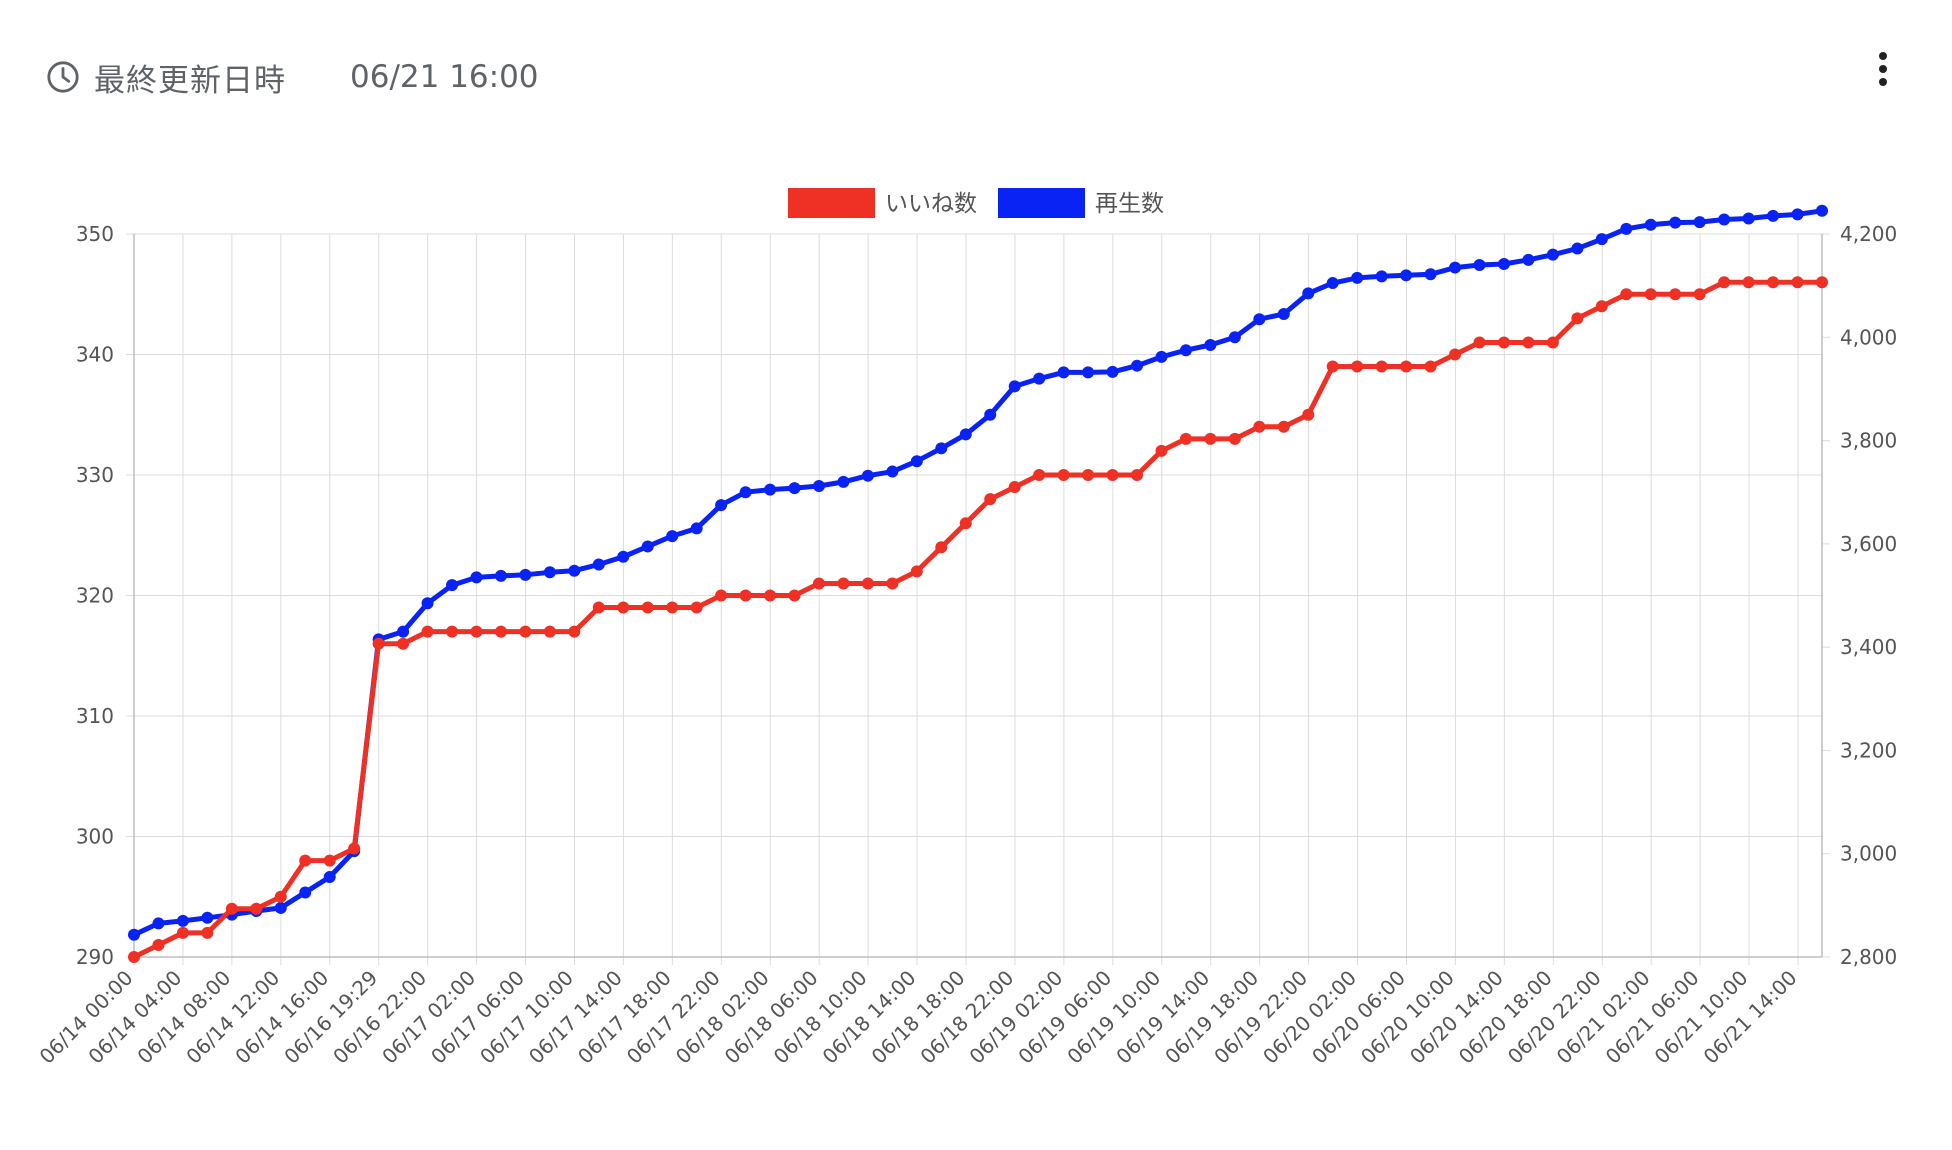  I want to click on y-left-tick-label: 340, so click(95, 355).